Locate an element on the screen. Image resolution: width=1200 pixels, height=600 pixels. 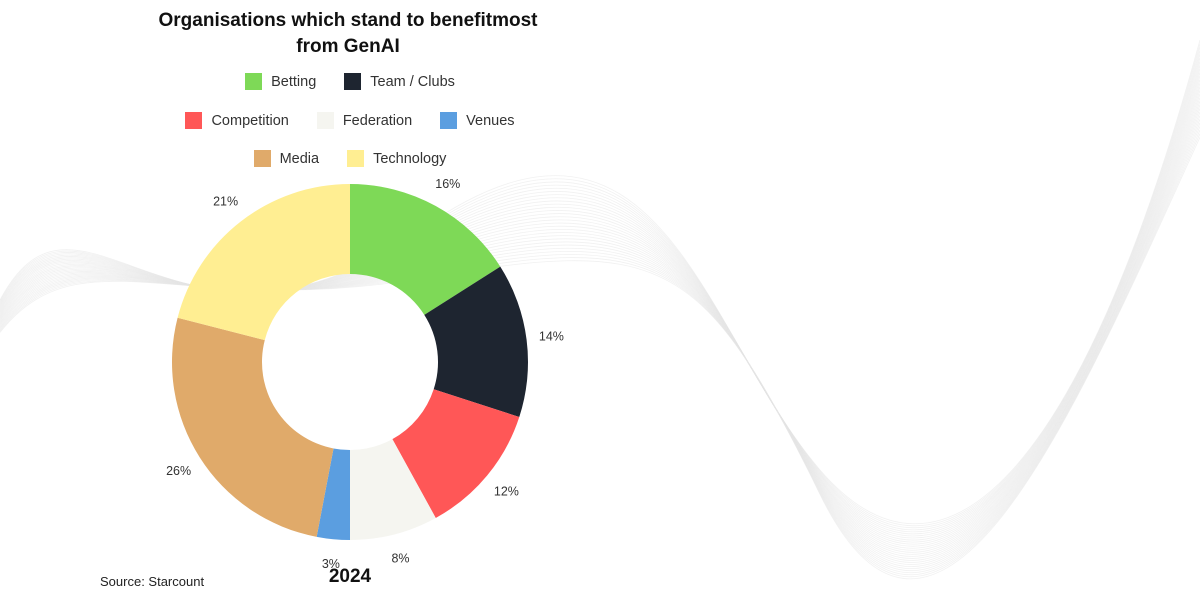
legend-item-venues: Venues is located at coordinates (477, 120).